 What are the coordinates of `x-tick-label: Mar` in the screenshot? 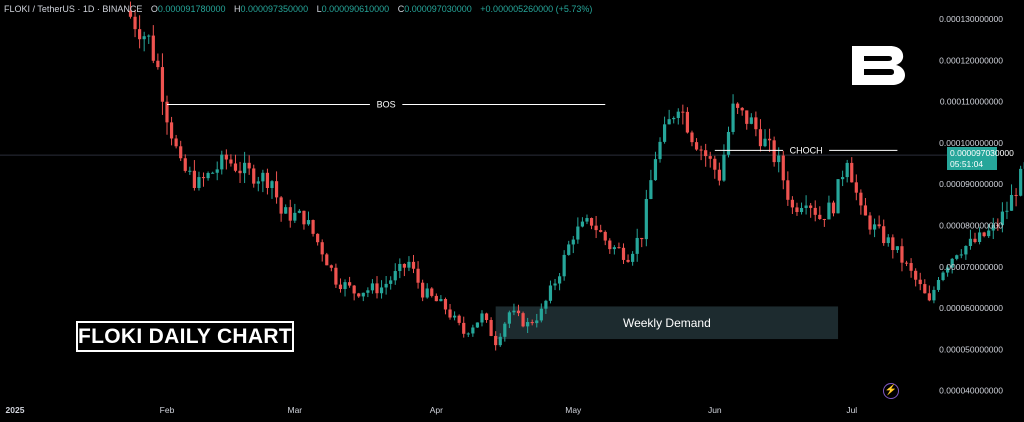 It's located at (294, 410).